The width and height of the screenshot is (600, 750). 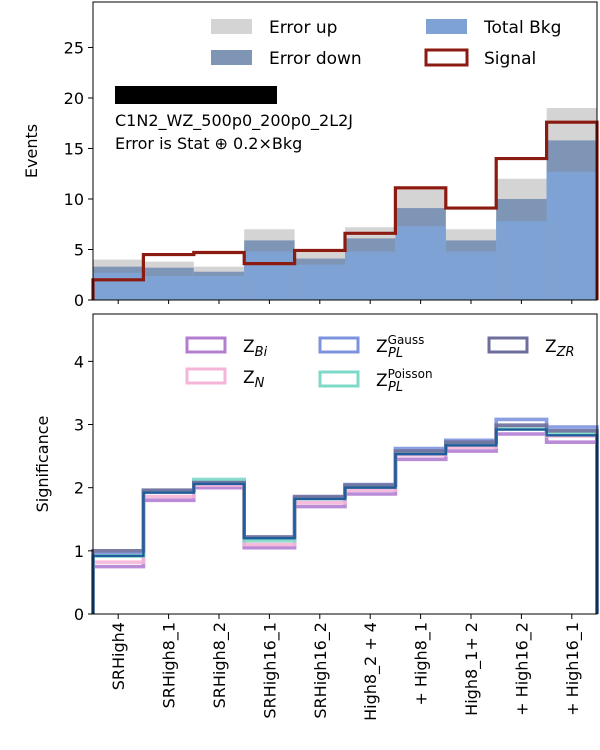 I want to click on significance-legend: ZBi ZN ZGauss PL ZPoisson PL ZZR, so click(x=380, y=364).